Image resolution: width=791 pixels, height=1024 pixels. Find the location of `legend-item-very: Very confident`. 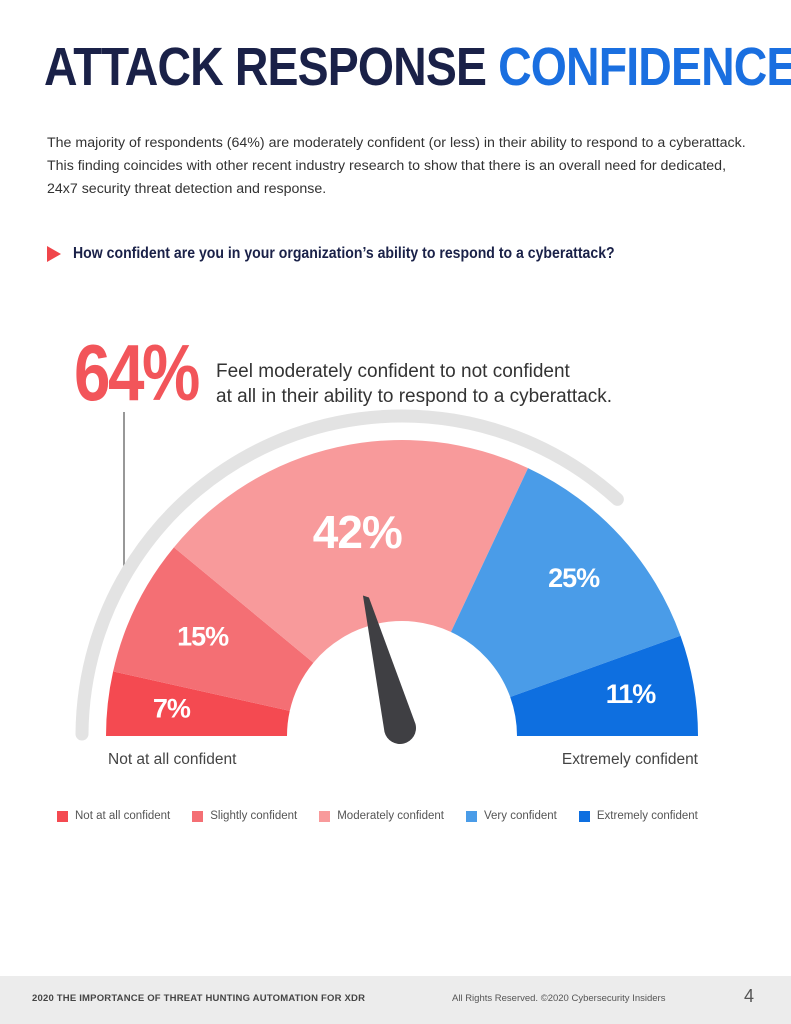

legend-item-very: Very confident is located at coordinates (511, 816).